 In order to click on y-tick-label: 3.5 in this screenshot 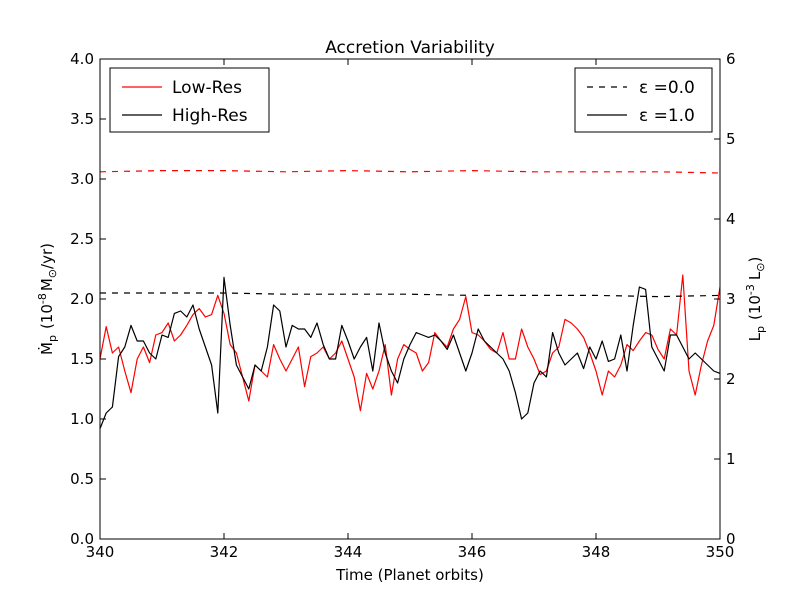, I will do `click(82, 119)`.